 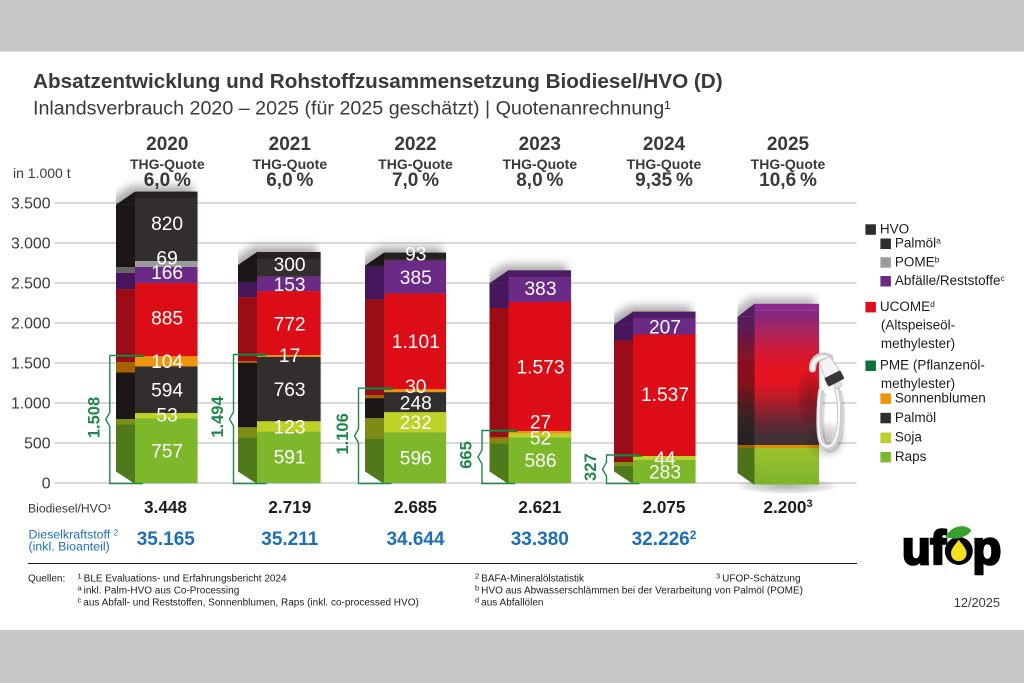 What do you see at coordinates (539, 180) in the screenshot?
I see `svg-text: 8,0 %` at bounding box center [539, 180].